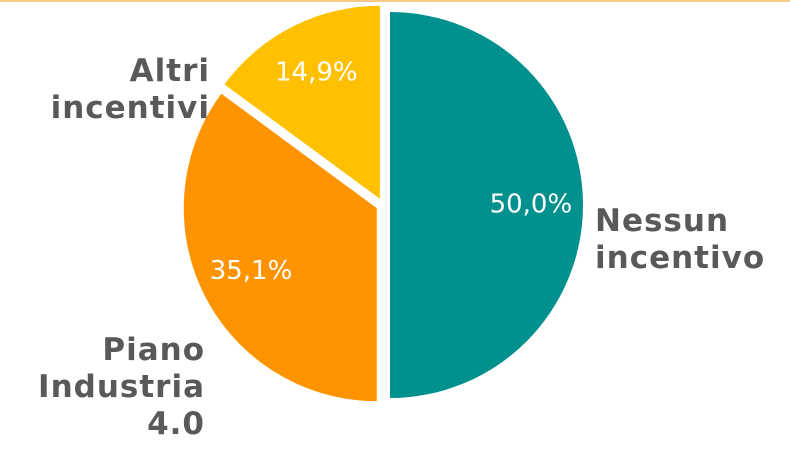  Describe the element at coordinates (316, 73) in the screenshot. I see `value-label: 14,9%` at that location.